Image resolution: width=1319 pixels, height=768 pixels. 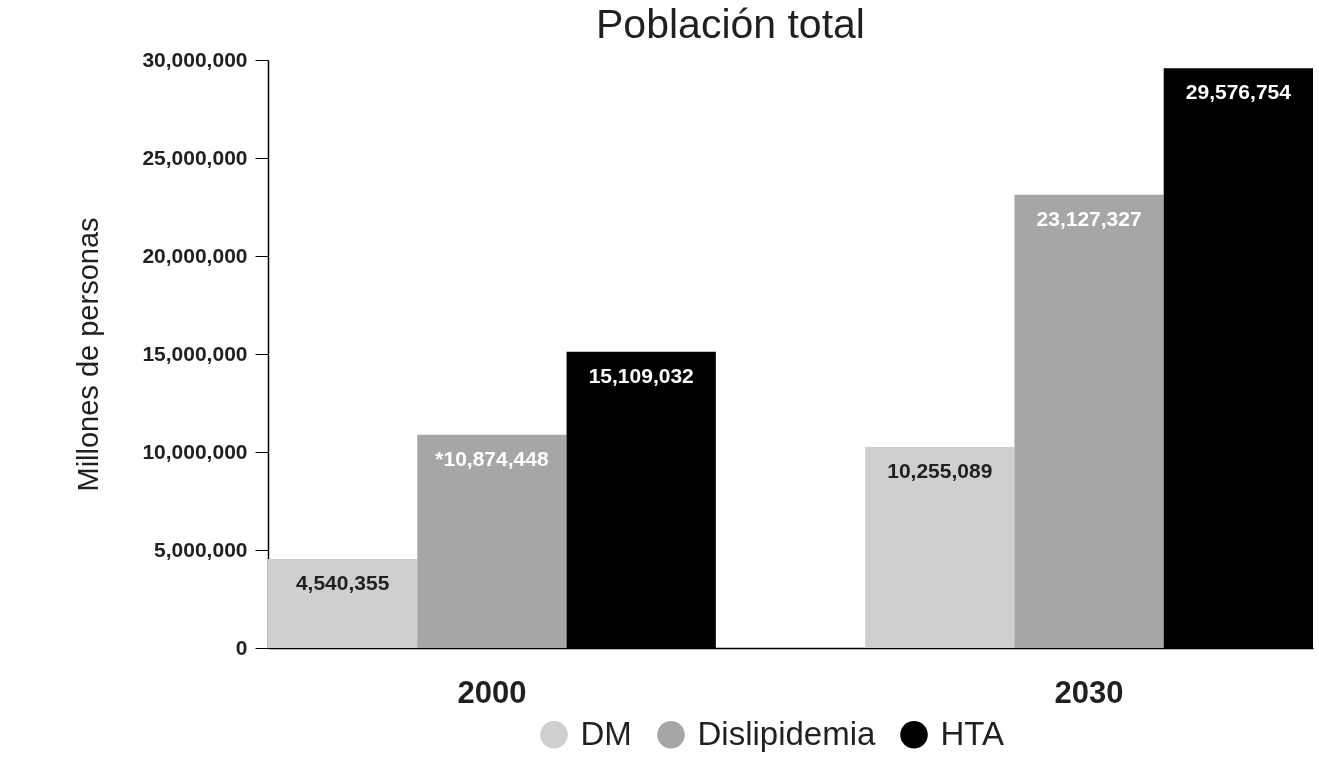 What do you see at coordinates (1238, 92) in the screenshot?
I see `data-label: 29,576,754` at bounding box center [1238, 92].